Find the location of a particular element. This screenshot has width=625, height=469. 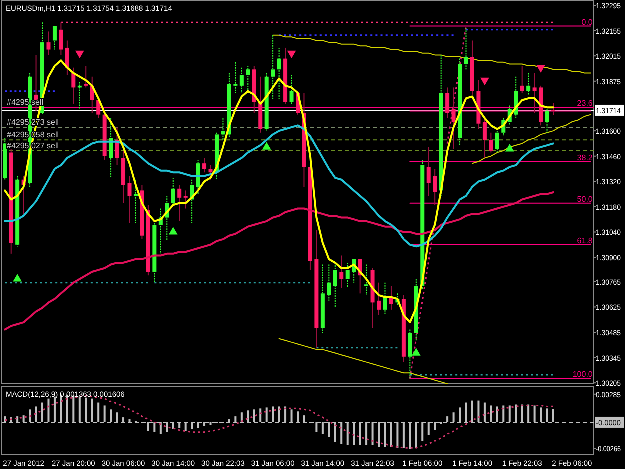

series-label: 0.0 is located at coordinates (588, 22).